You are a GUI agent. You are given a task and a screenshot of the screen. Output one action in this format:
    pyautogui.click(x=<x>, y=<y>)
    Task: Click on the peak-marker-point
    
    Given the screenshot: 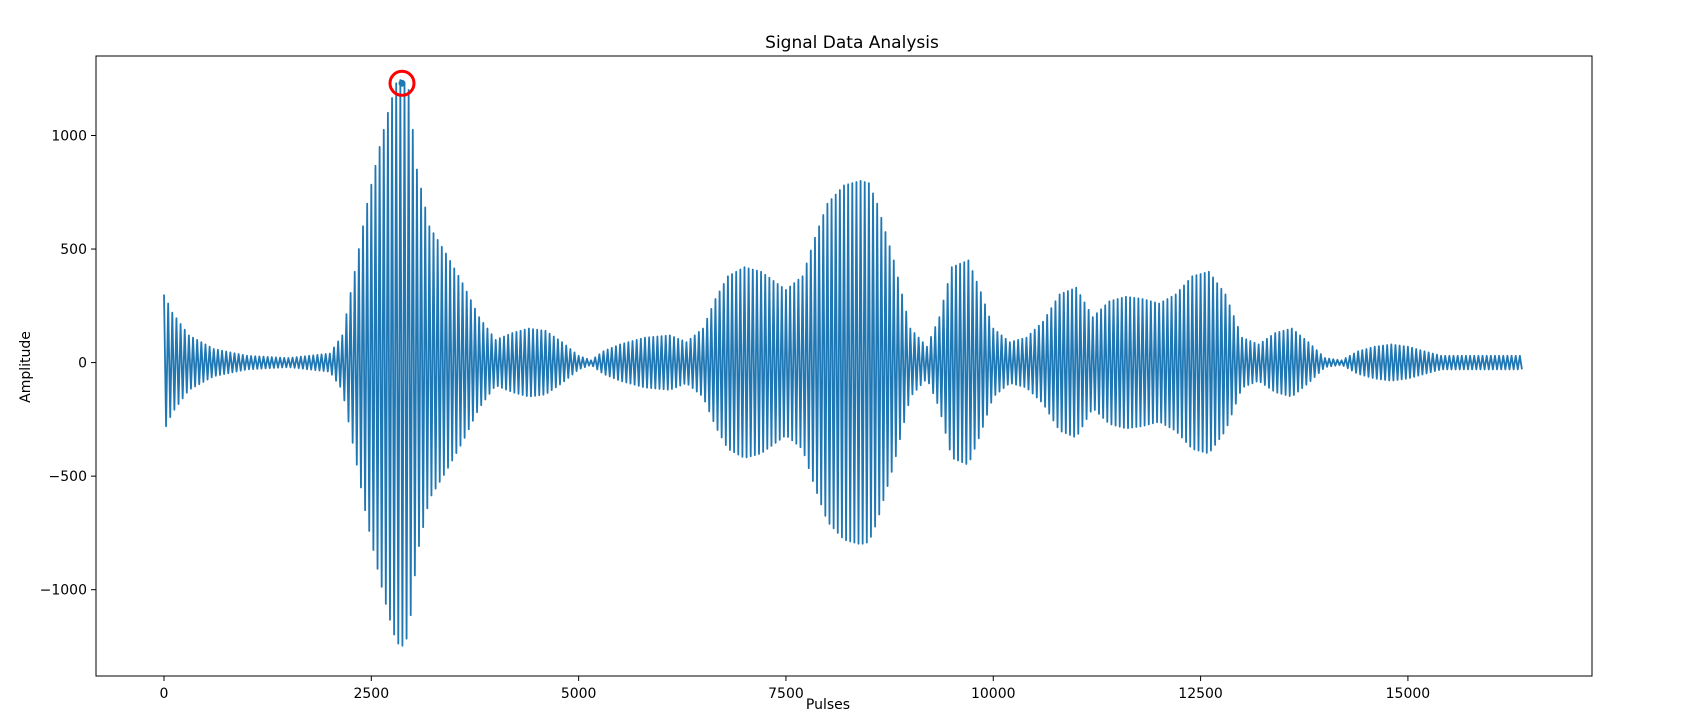 What is the action you would take?
    pyautogui.click(x=402, y=83)
    